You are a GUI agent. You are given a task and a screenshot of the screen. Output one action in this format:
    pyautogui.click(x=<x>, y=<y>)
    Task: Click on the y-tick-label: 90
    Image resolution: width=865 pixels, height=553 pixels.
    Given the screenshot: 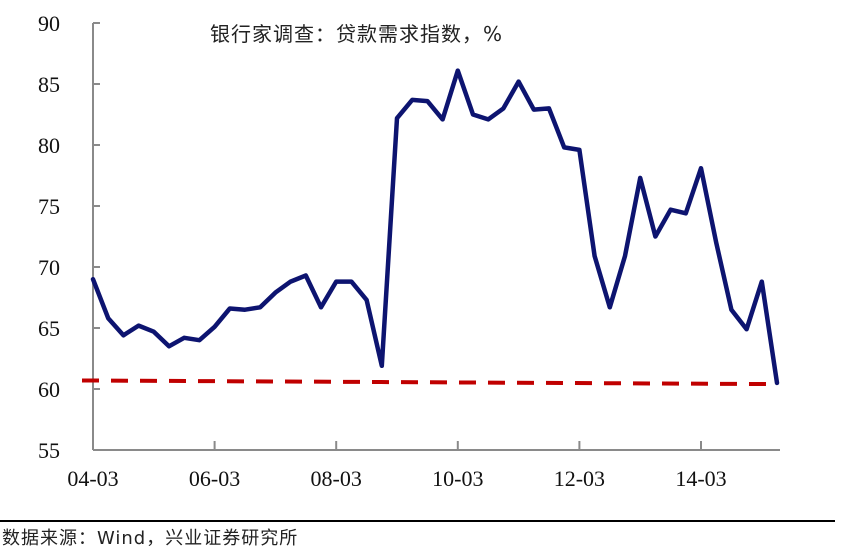 What is the action you would take?
    pyautogui.click(x=49, y=23)
    